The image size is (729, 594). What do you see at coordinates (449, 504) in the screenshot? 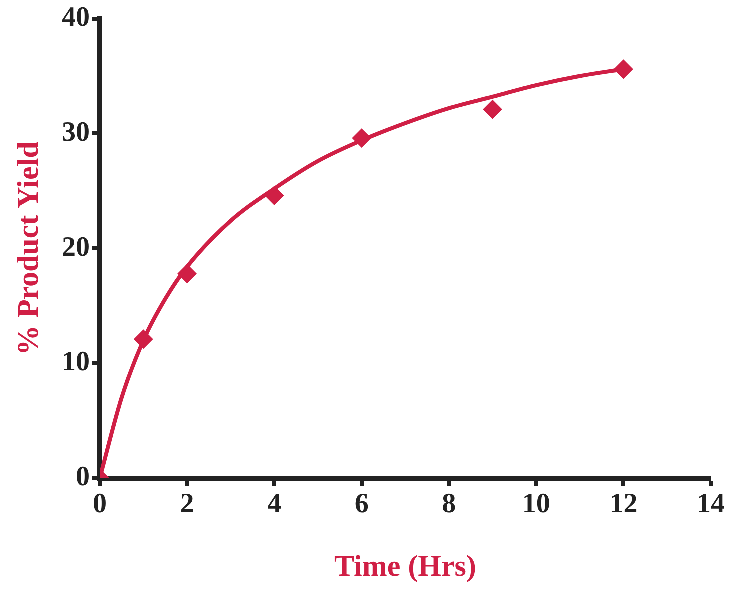
I see `x-tick-label: 8` at bounding box center [449, 504].